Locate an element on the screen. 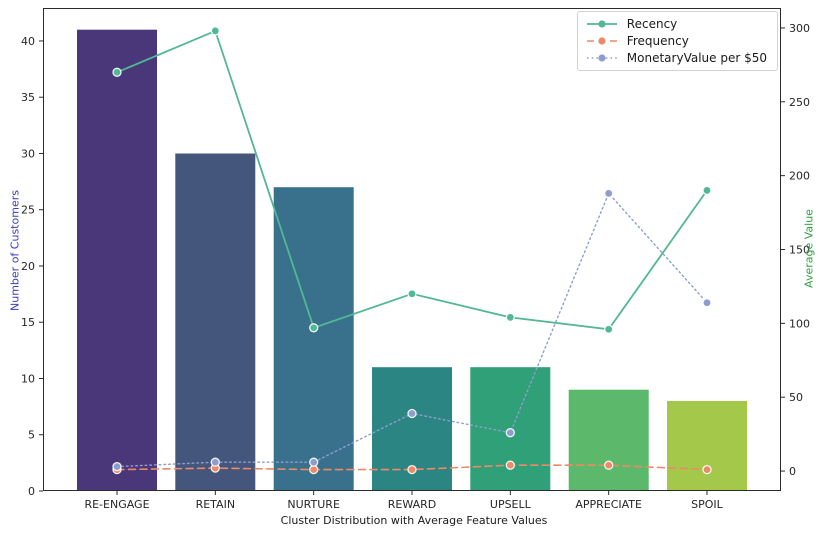  legend-item-monetaryvalue-per-50: MonetaryValue per $50 is located at coordinates (676, 58).